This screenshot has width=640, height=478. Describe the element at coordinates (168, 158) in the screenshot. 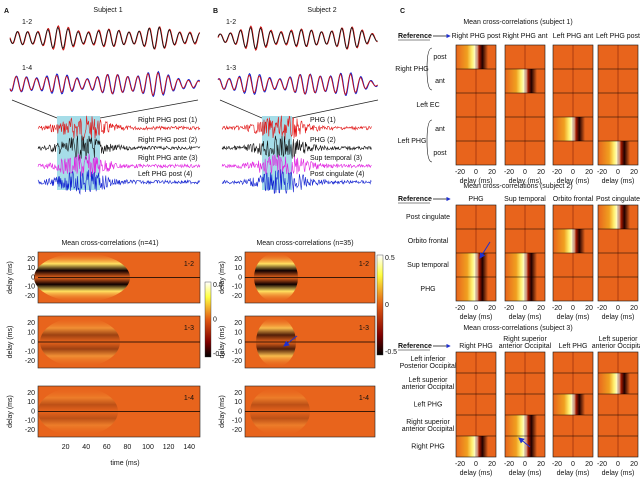

I see `channel-label: Right PHG ante (3)` at that location.